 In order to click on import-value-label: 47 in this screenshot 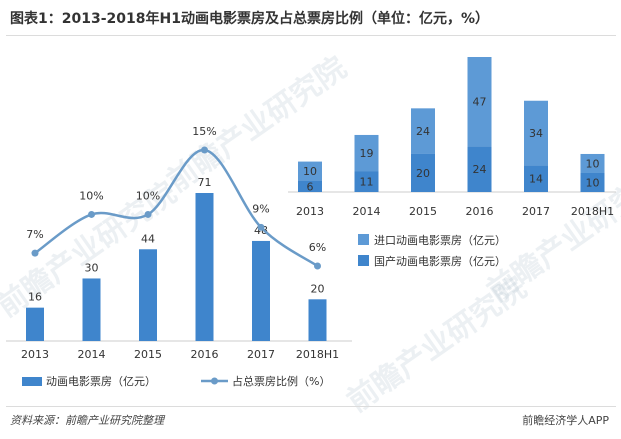, I will do `click(480, 102)`.